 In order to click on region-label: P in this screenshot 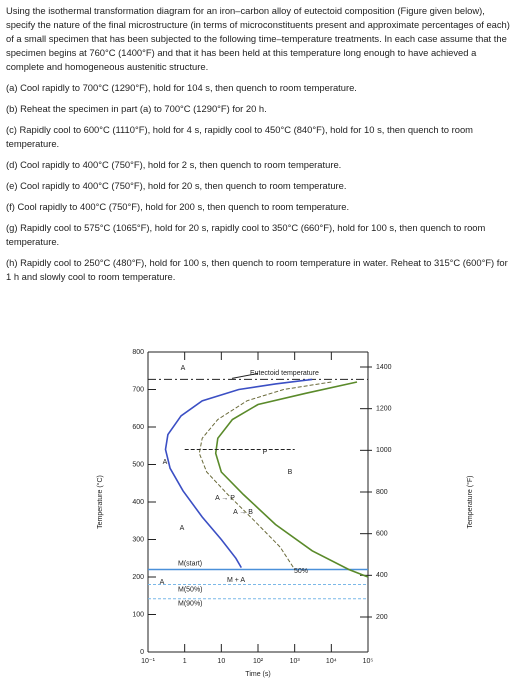, I will do `click(265, 452)`.